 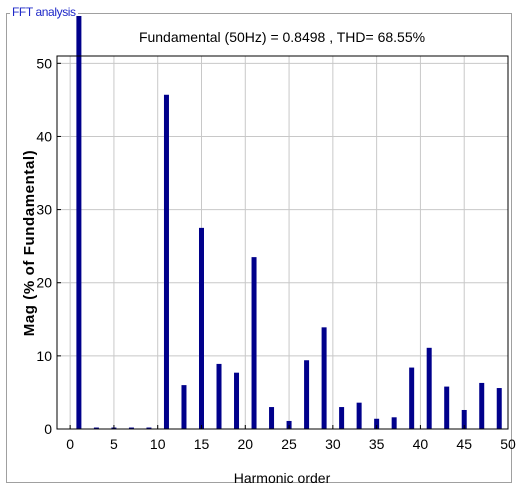 What do you see at coordinates (508, 444) in the screenshot?
I see `x-tick-label: 50` at bounding box center [508, 444].